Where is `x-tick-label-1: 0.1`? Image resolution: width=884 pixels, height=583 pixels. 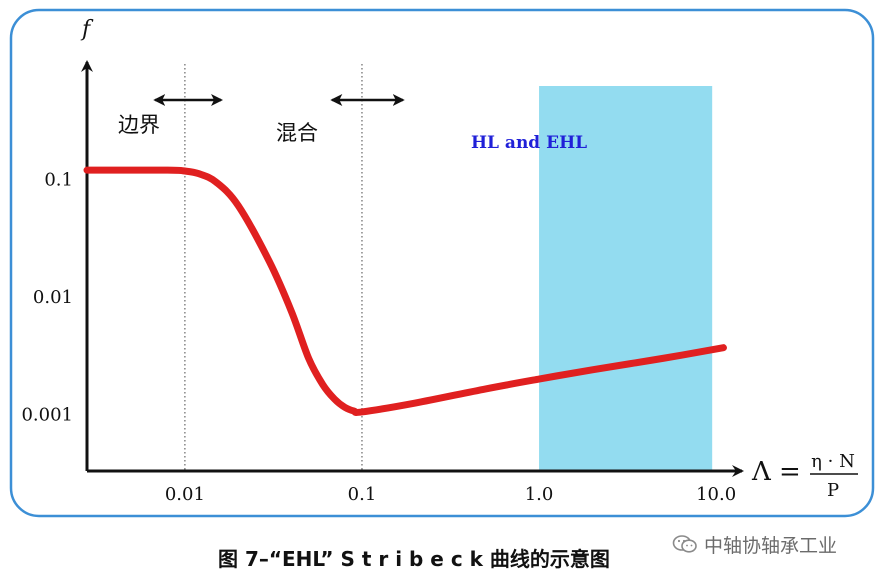 x-tick-label-1: 0.1 is located at coordinates (362, 494).